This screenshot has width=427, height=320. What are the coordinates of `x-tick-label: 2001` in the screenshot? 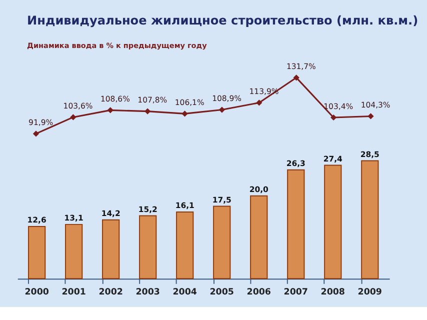 It's located at (74, 293).